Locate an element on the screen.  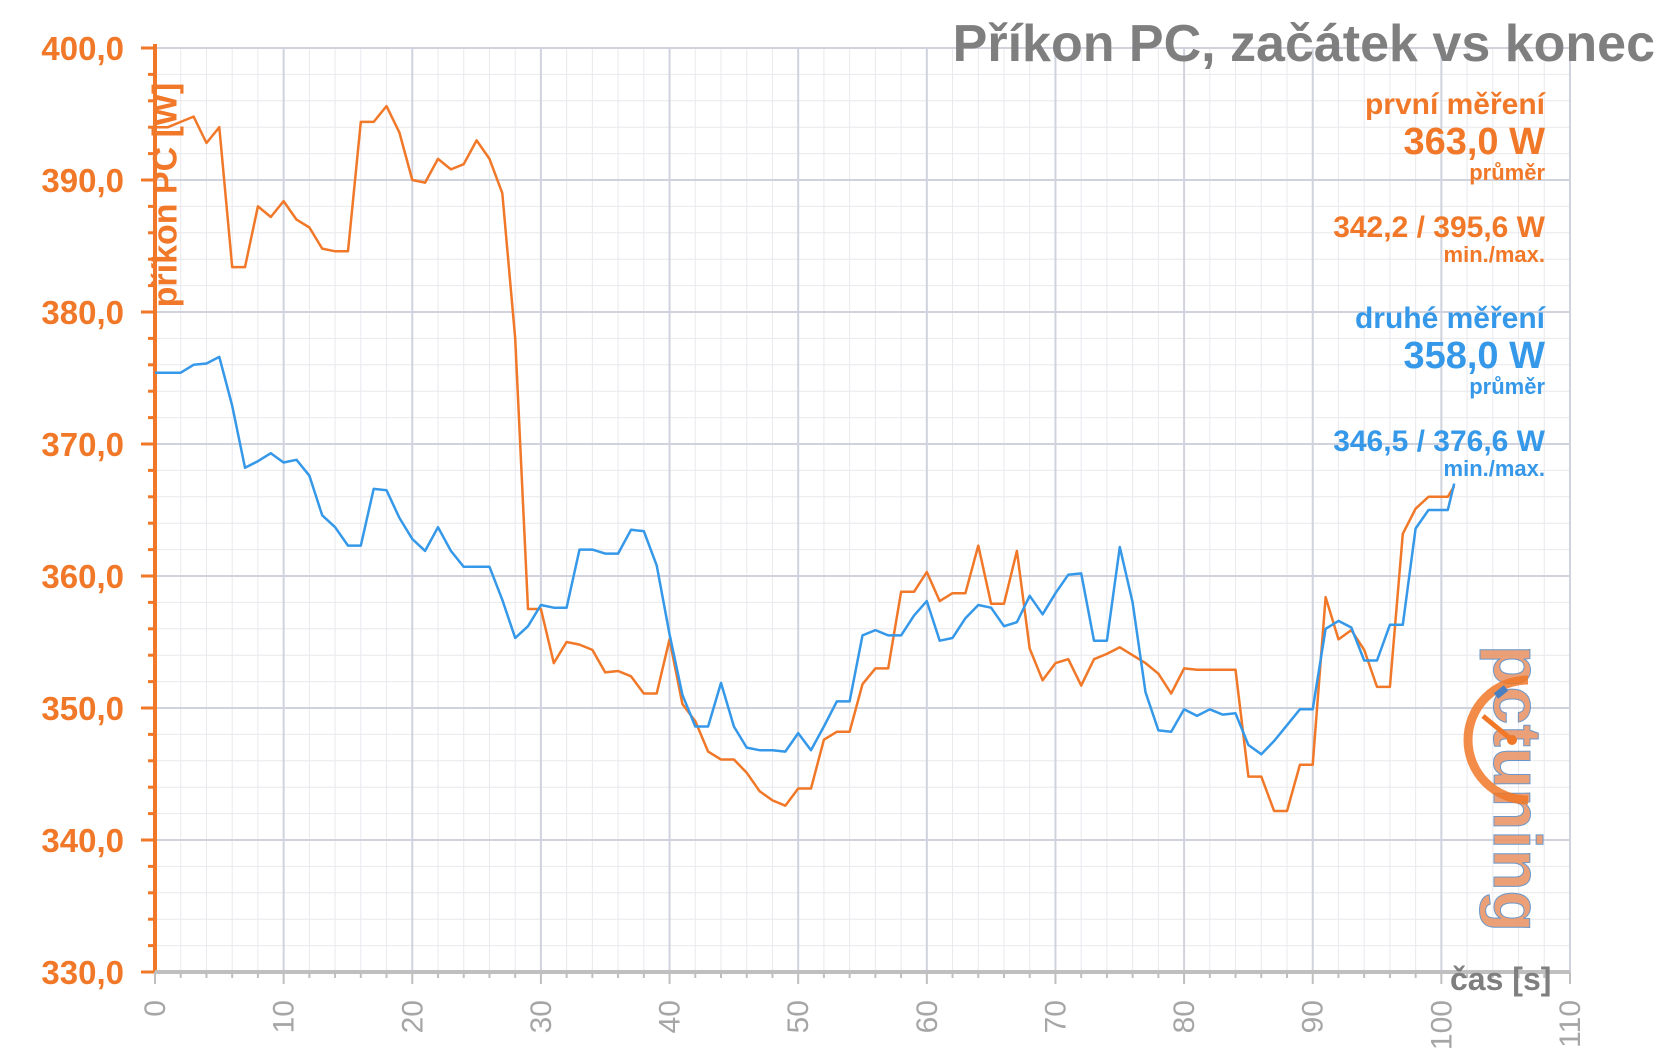
y-tick-label: 370,0 is located at coordinates (82, 444).